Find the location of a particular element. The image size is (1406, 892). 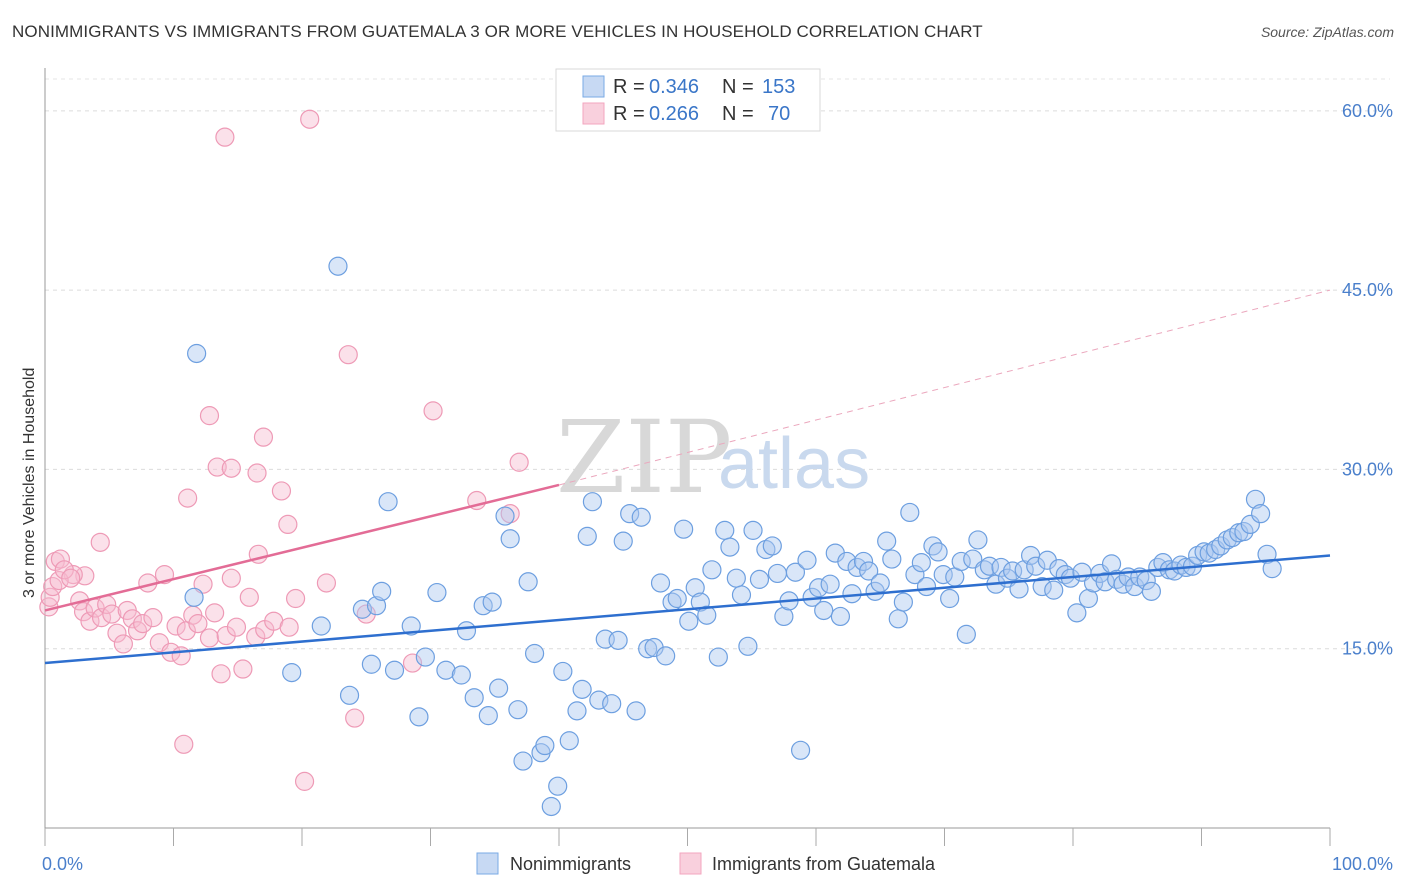

legend-n-value-1: 153 is located at coordinates (778, 87).